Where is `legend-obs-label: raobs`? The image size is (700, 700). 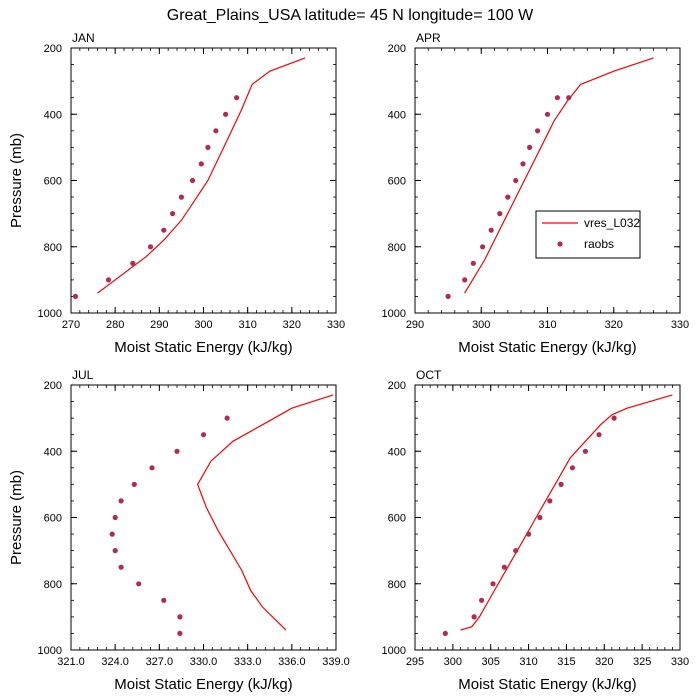
legend-obs-label: raobs is located at coordinates (599, 244).